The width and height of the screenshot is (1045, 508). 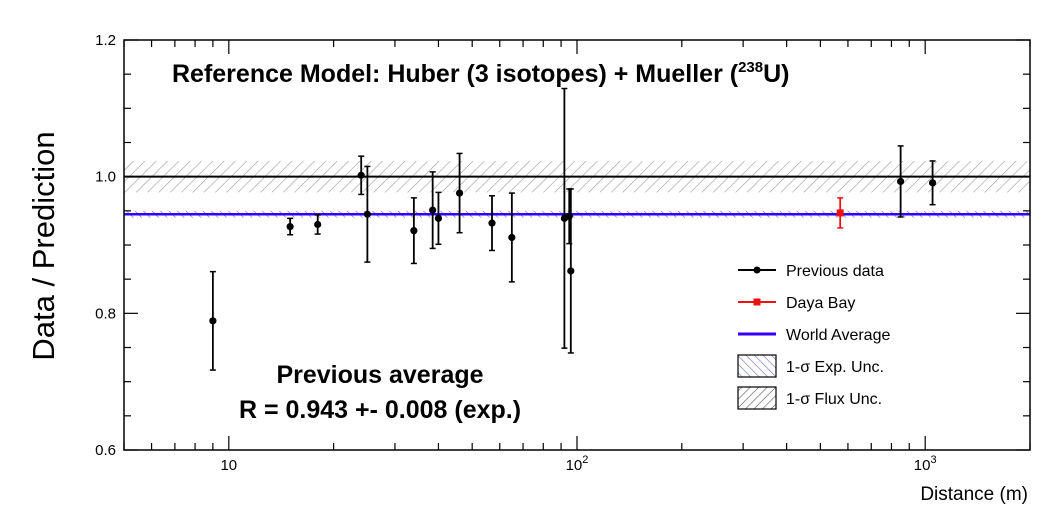 What do you see at coordinates (925, 464) in the screenshot?
I see `x-tick-label: 10³` at bounding box center [925, 464].